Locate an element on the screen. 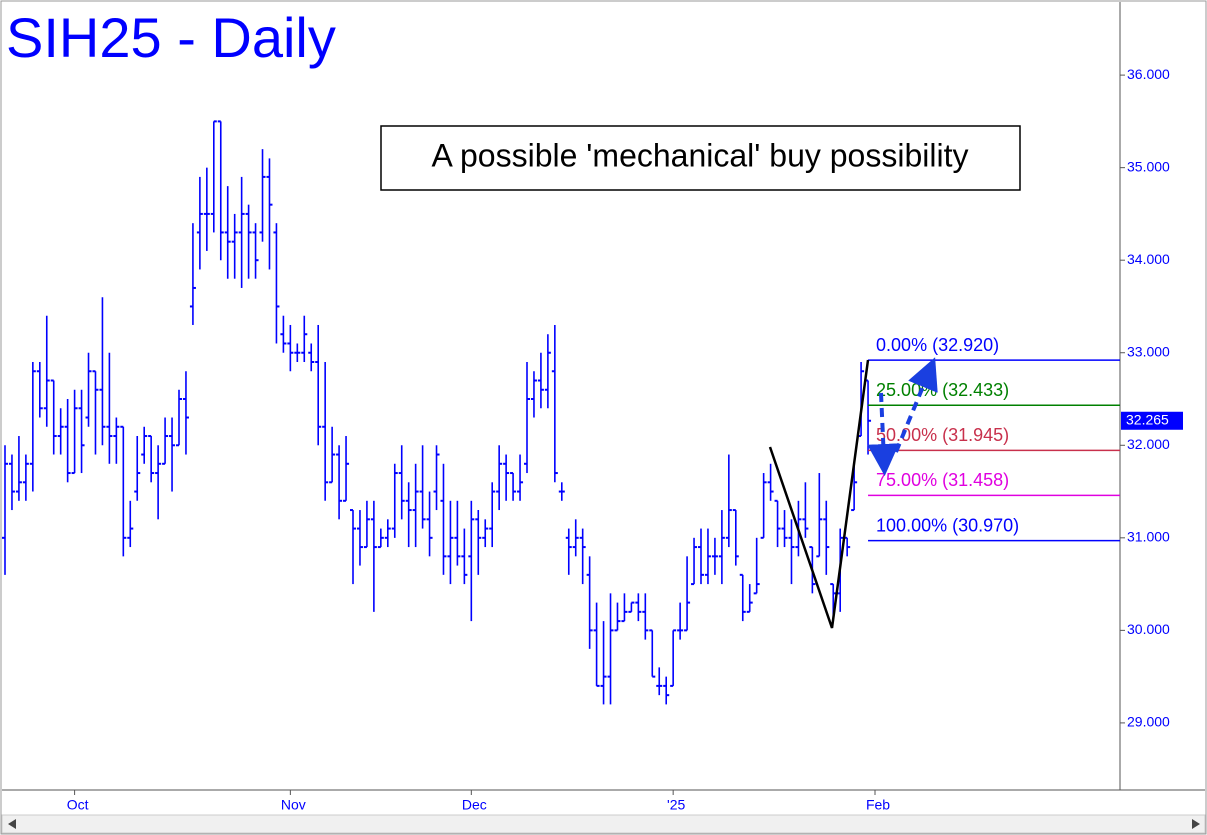 This screenshot has height=835, width=1207. y-tick-label: 36.000 is located at coordinates (1148, 74).